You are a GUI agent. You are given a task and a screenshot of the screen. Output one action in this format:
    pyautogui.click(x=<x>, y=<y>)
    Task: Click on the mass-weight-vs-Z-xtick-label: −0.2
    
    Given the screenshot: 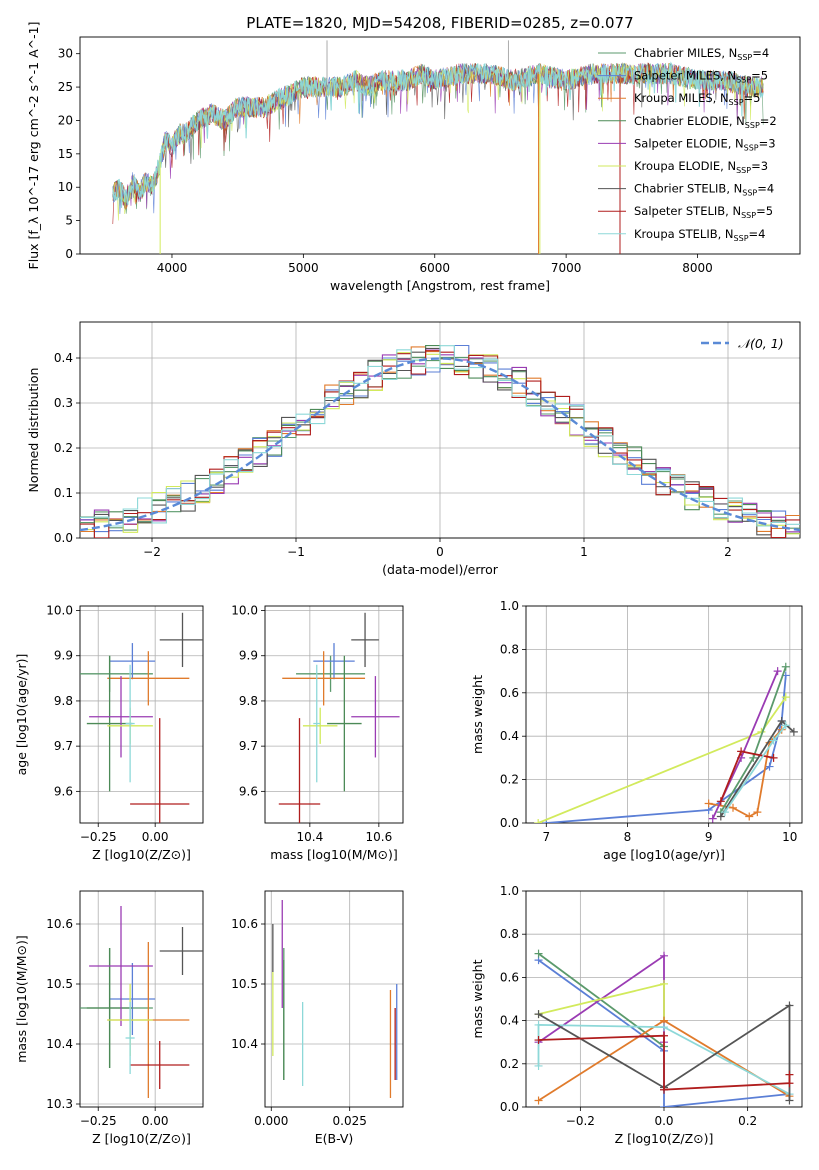 What is the action you would take?
    pyautogui.click(x=580, y=1121)
    